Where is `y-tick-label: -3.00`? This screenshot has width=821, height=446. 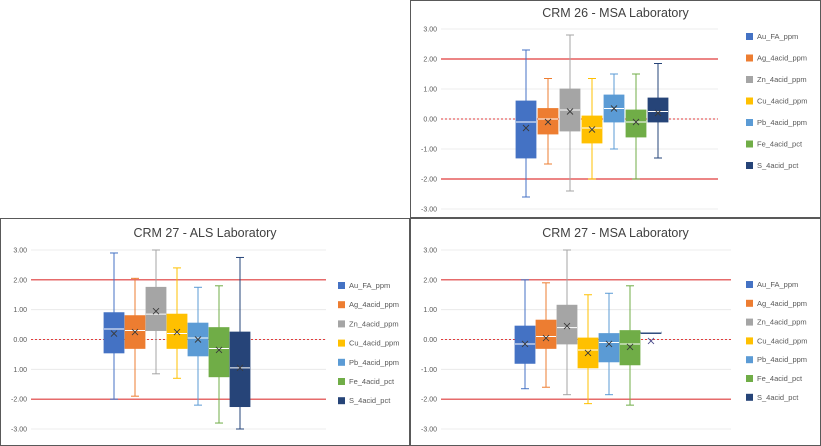 y-tick-label: -3.00 is located at coordinates (429, 430).